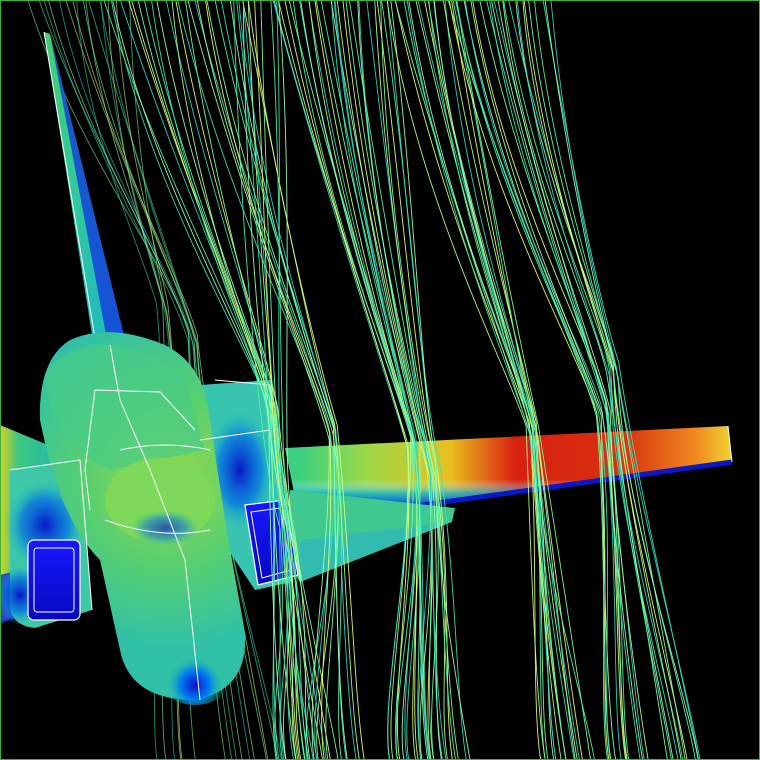 This screenshot has height=760, width=760. What do you see at coordinates (240, 470) in the screenshot?
I see `right-intake-pressure-spot` at bounding box center [240, 470].